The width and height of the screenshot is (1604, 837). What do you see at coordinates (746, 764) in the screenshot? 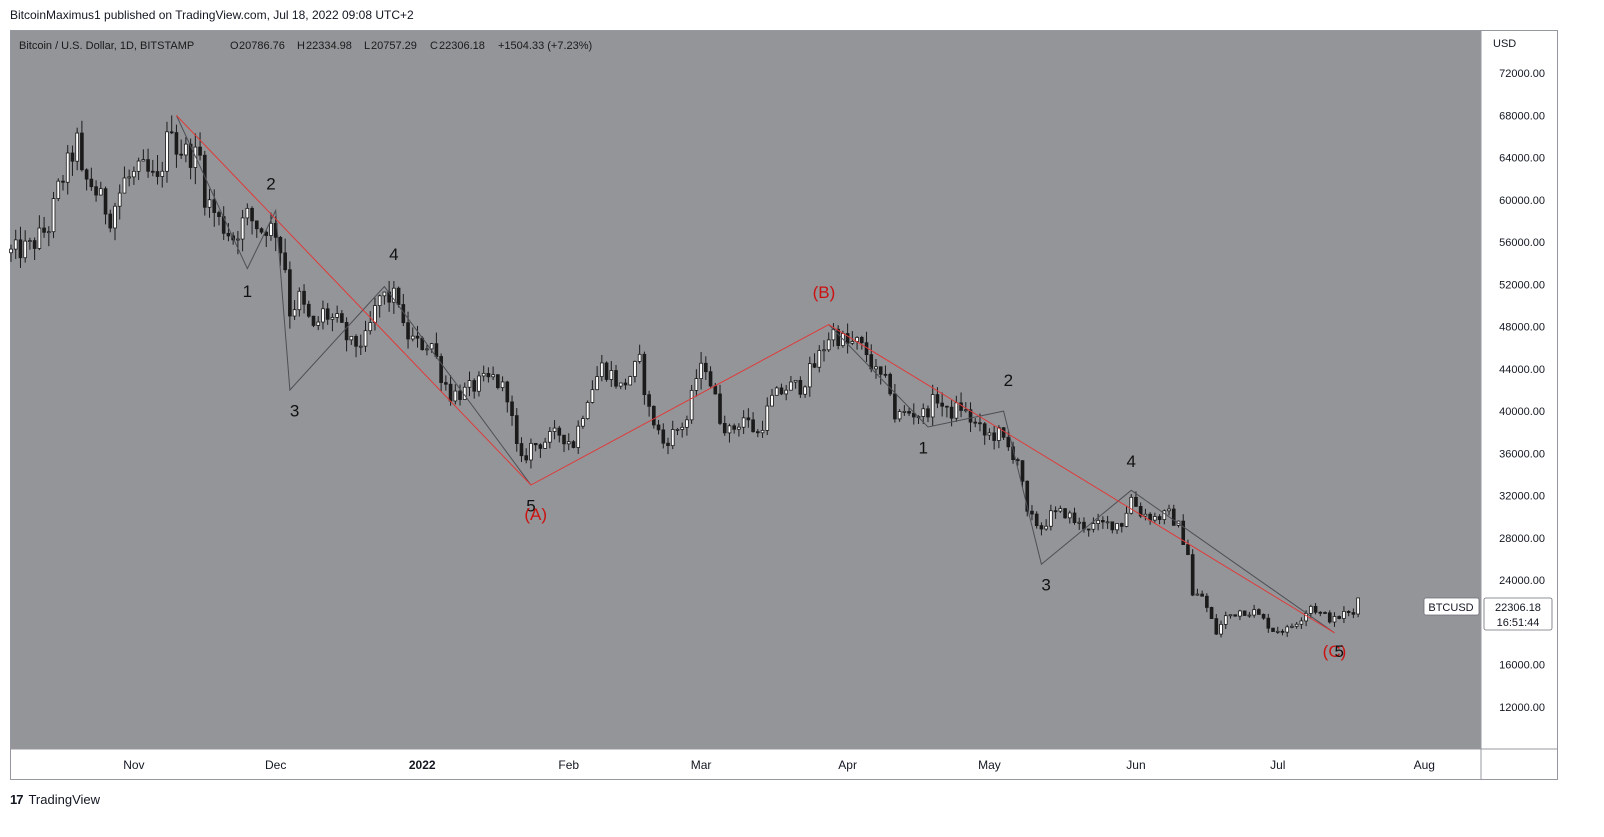
I see `time-axis` at bounding box center [746, 764].